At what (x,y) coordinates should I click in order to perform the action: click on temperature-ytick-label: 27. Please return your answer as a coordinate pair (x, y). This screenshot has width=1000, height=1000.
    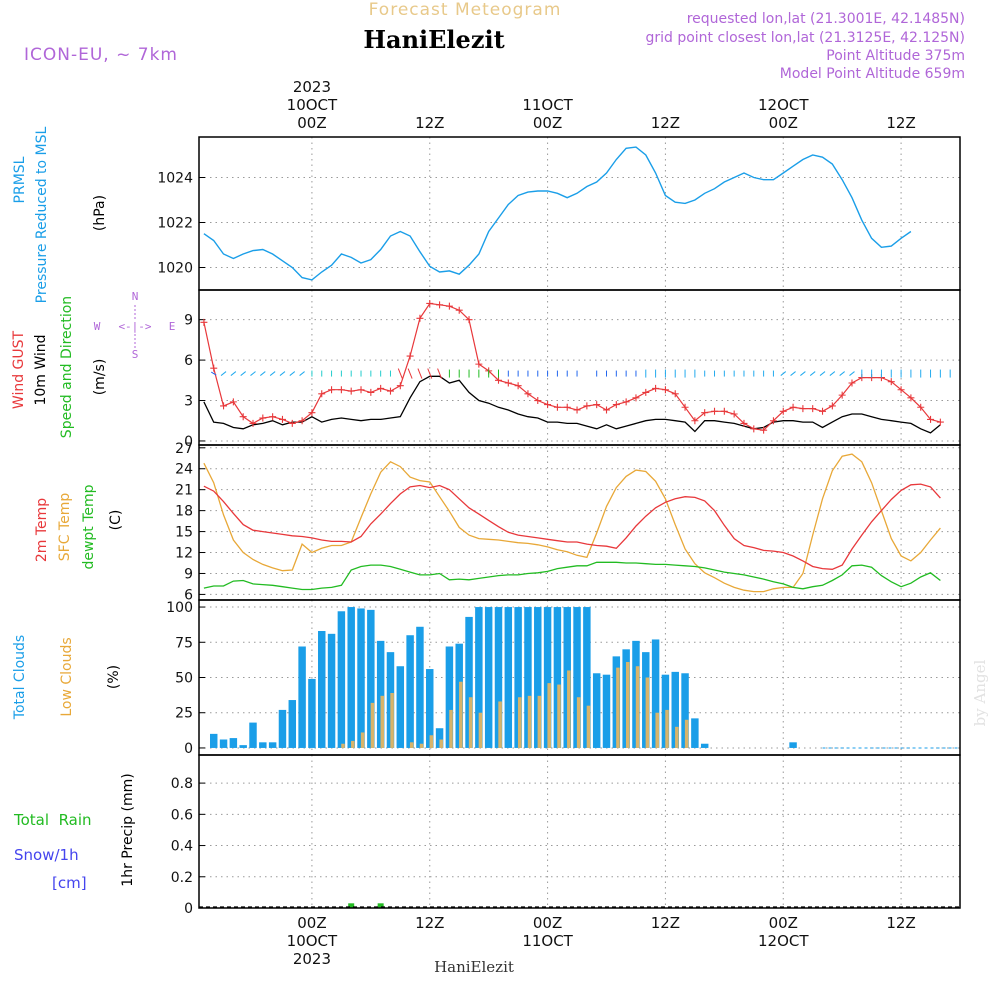
    Looking at the image, I should click on (184, 449).